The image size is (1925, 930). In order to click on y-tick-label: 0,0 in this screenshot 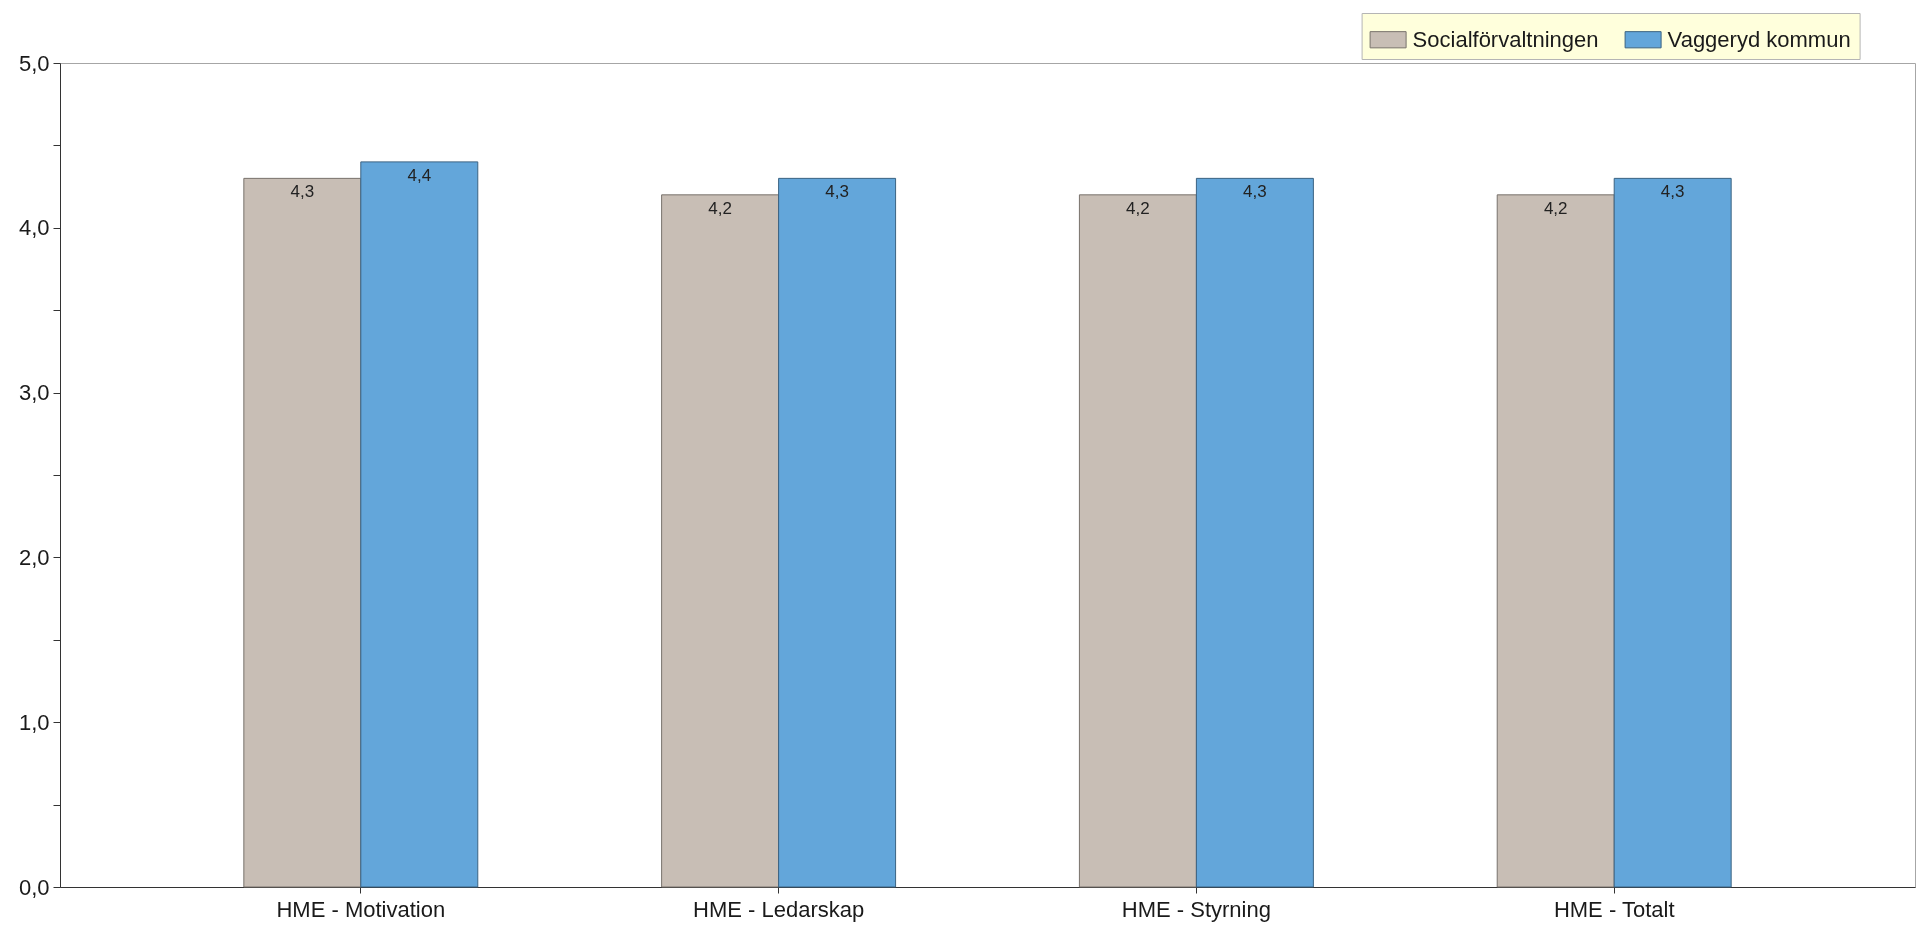, I will do `click(34, 887)`.